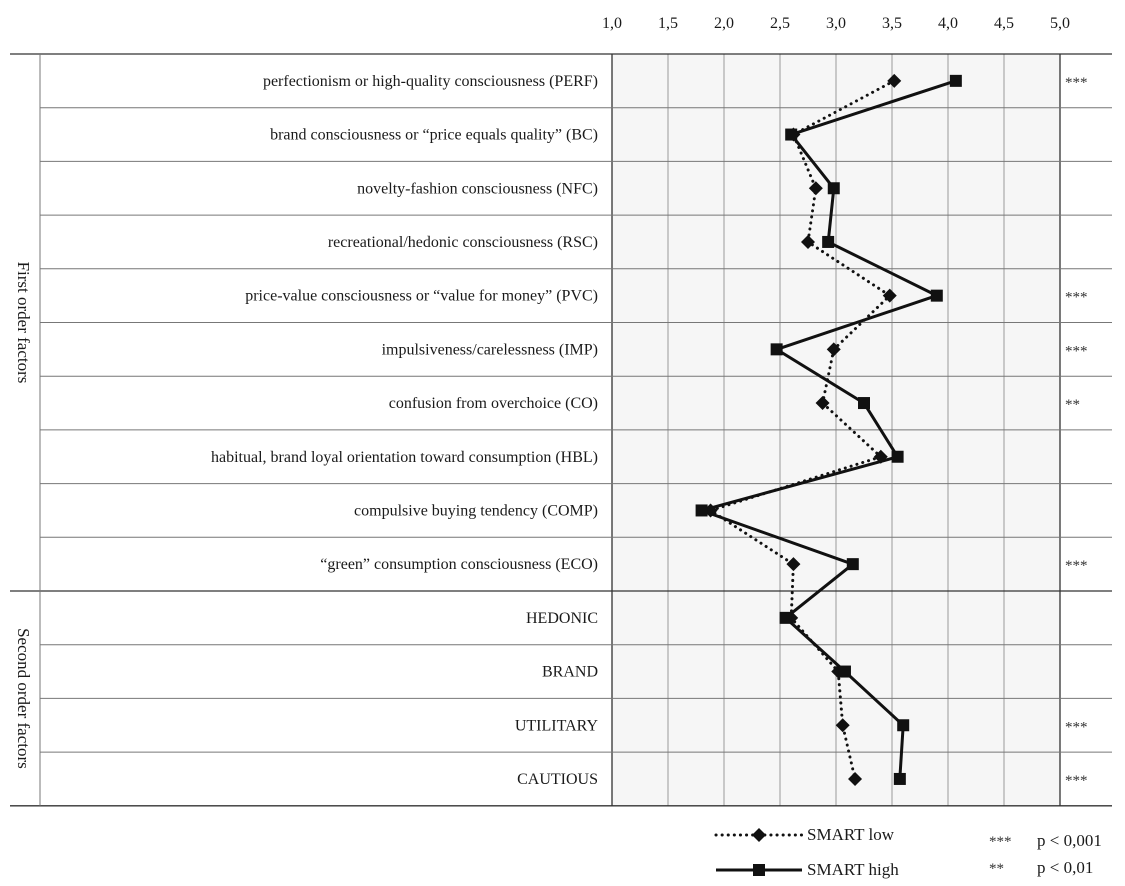 This screenshot has height=886, width=1125. What do you see at coordinates (557, 779) in the screenshot?
I see `row-label: CAUTIOUS` at bounding box center [557, 779].